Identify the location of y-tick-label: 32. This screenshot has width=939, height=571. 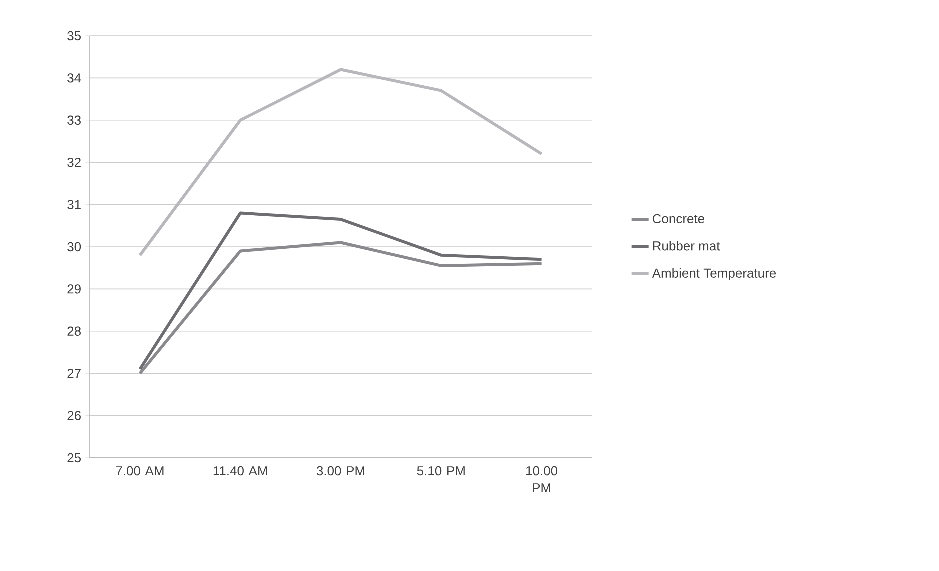
(74, 163).